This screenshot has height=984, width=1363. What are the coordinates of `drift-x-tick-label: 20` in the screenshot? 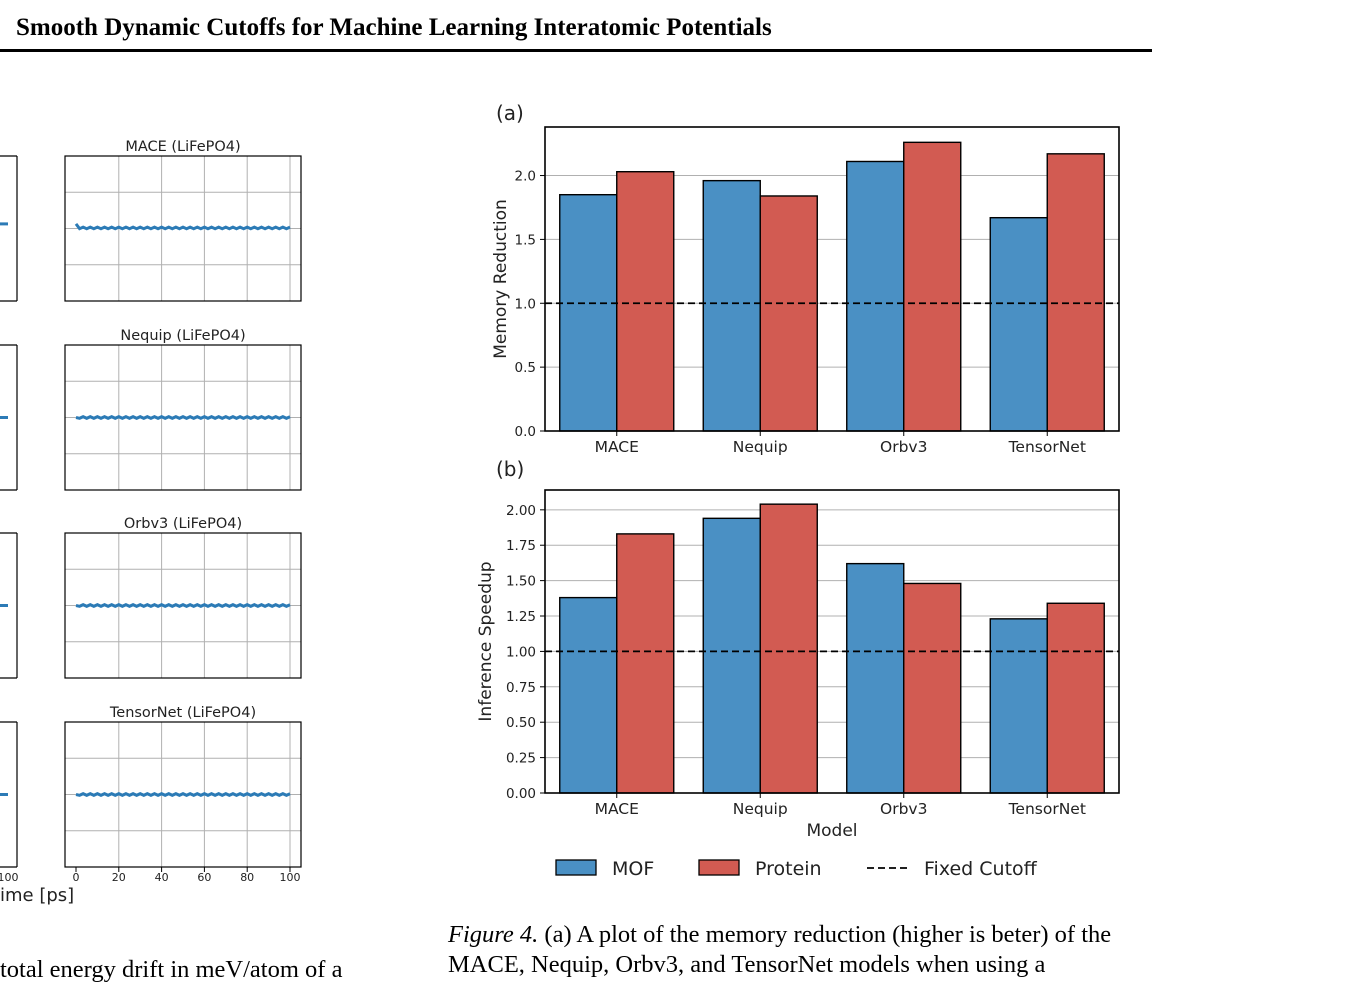 It's located at (119, 877).